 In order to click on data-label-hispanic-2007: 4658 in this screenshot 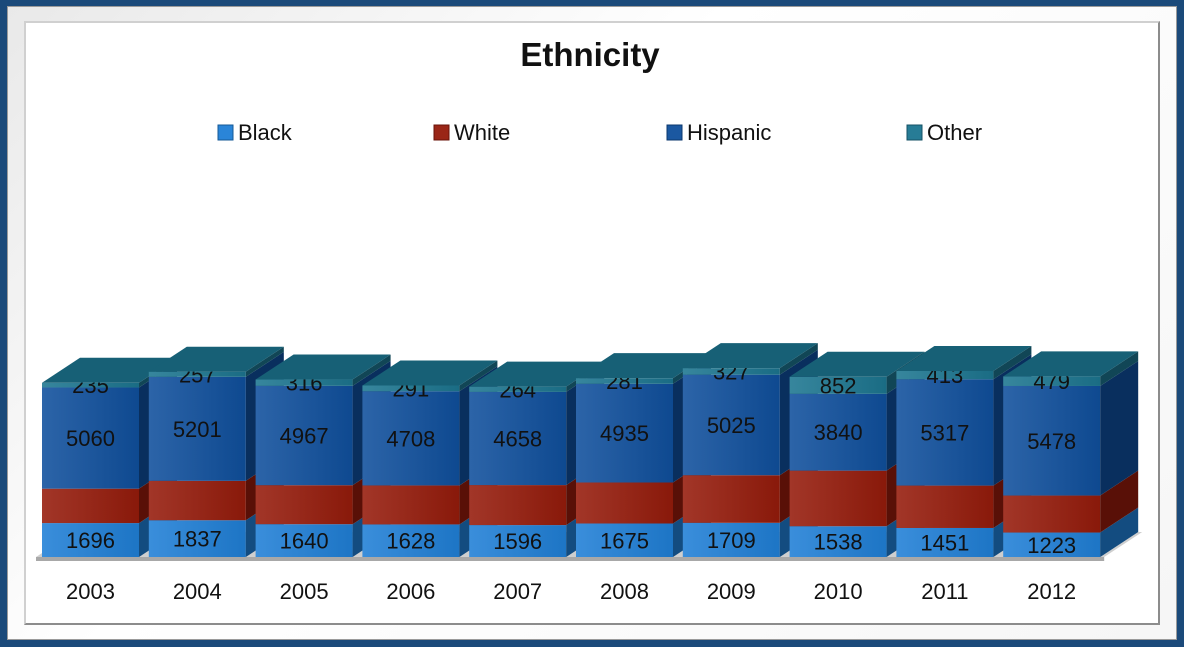, I will do `click(517, 439)`.